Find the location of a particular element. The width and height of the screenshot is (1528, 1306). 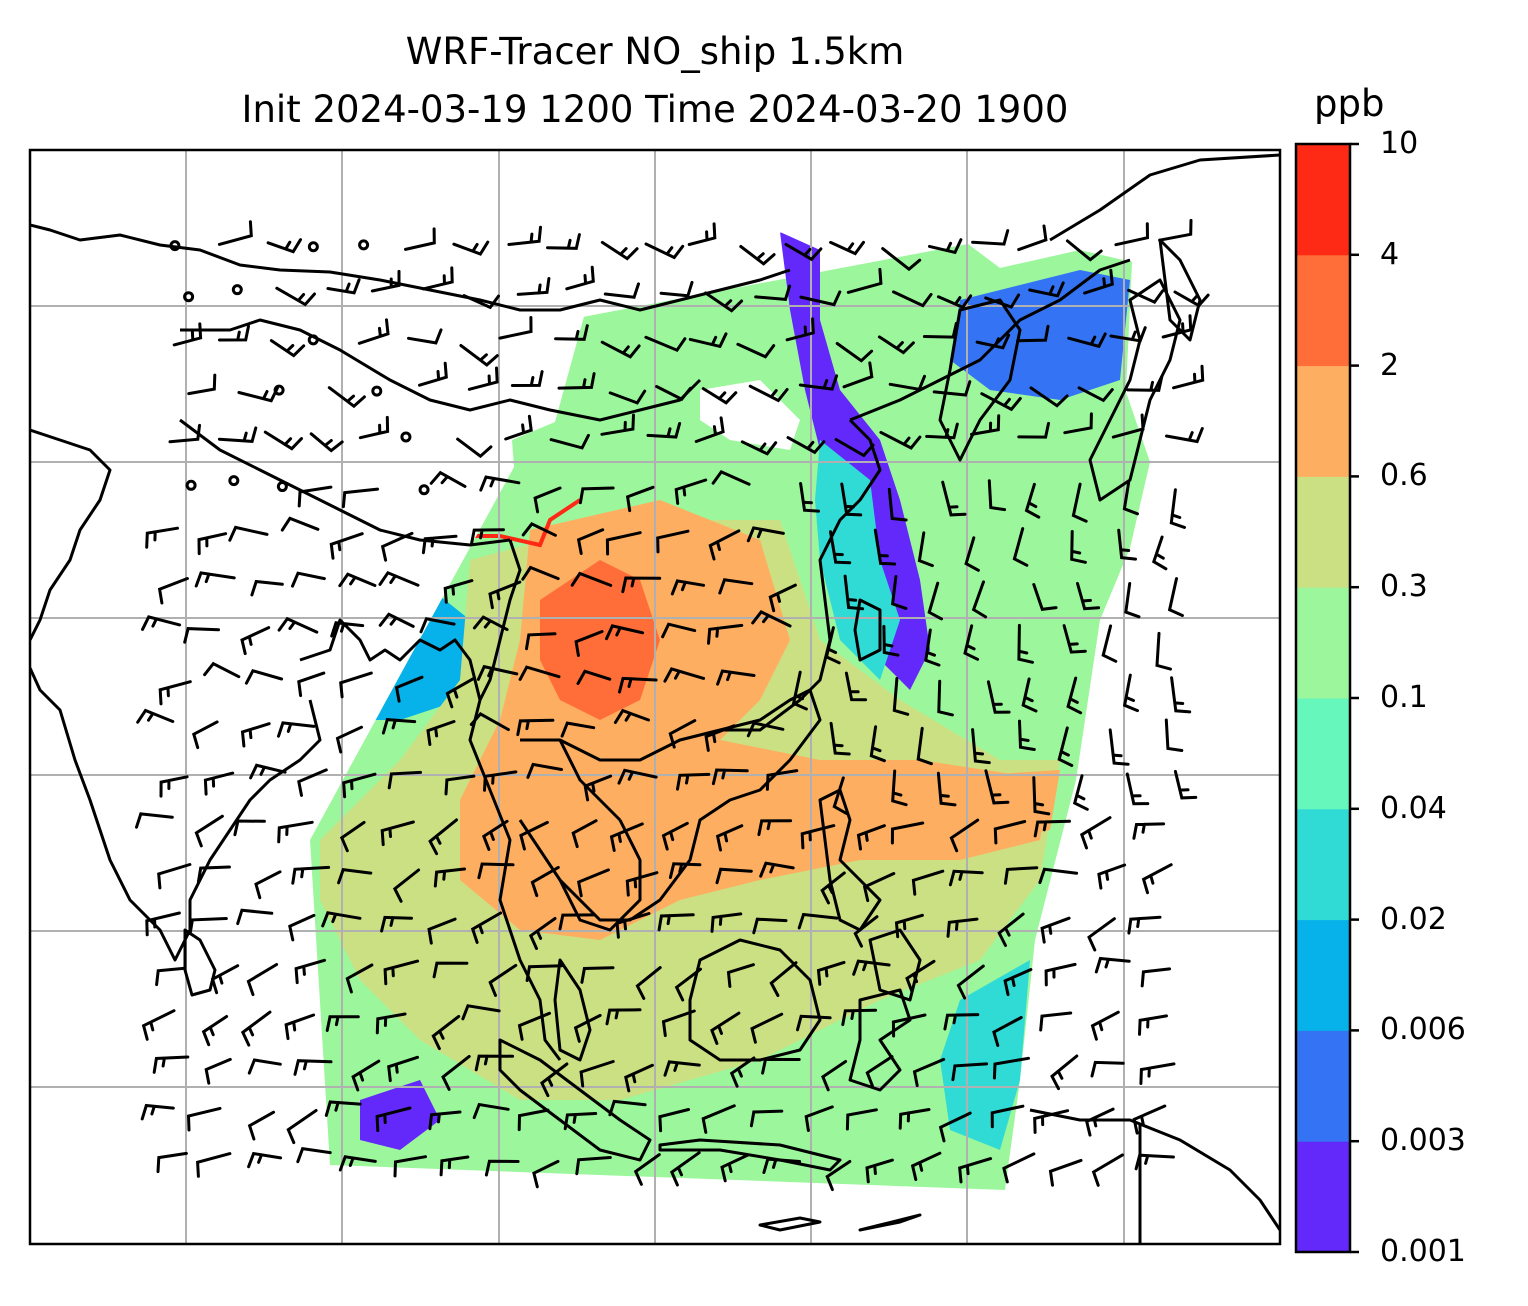

coast-sumatra is located at coordinates (575, 1100).